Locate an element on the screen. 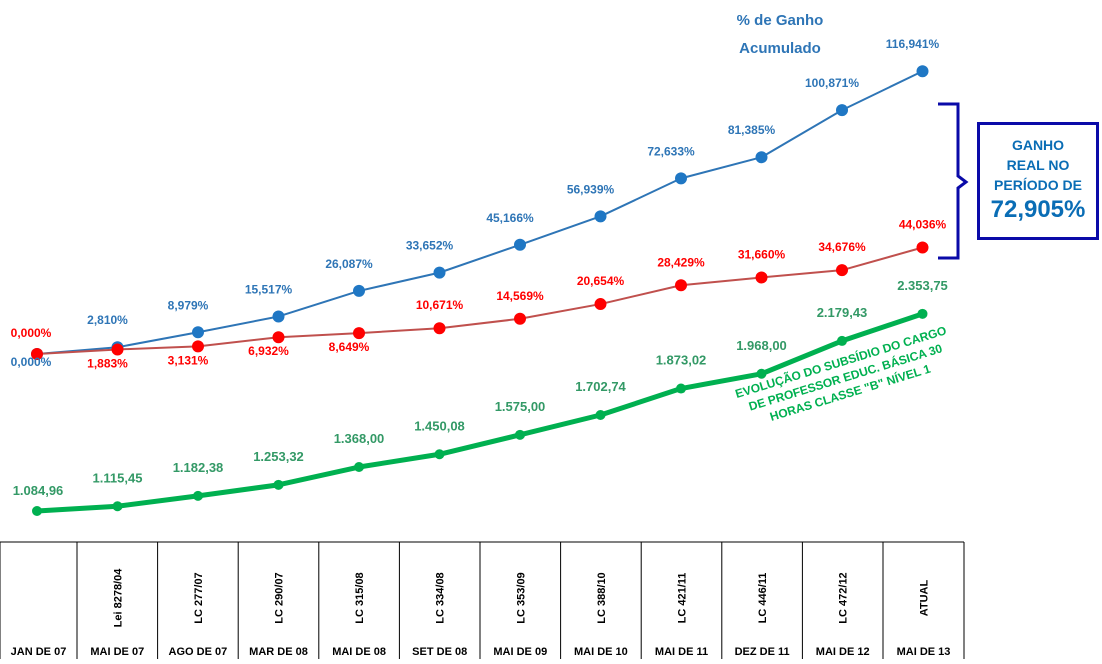 This screenshot has height=664, width=1102. gain-box-value: 72,905% is located at coordinates (1038, 209).